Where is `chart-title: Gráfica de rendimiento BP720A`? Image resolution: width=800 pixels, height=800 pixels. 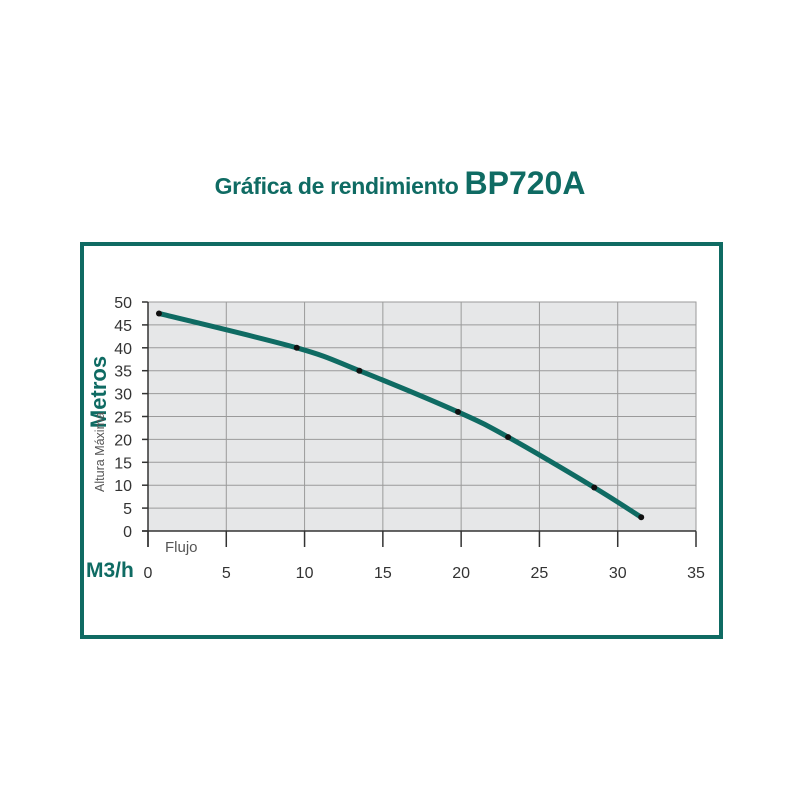
chart-title: Gráfica de rendimiento BP720A is located at coordinates (400, 183).